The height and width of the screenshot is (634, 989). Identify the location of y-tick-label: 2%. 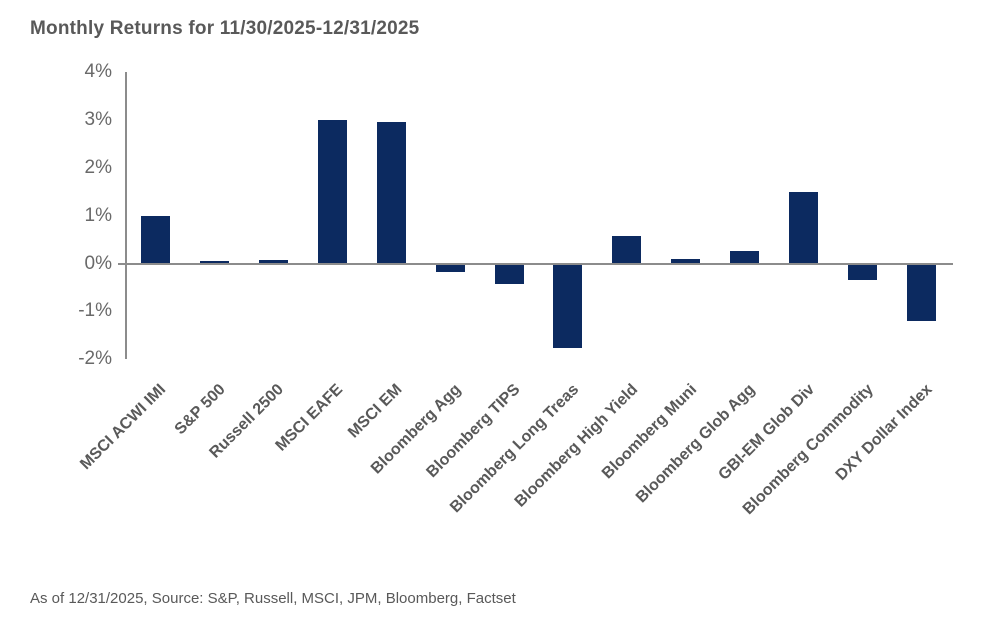
(98, 167).